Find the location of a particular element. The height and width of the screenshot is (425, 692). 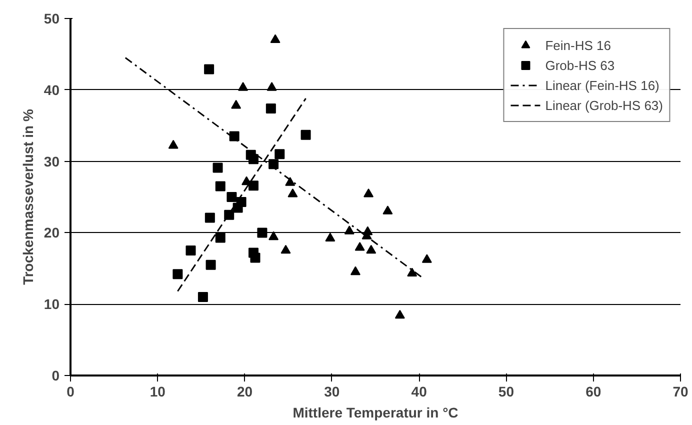

x-tick-label: 0 is located at coordinates (70, 392).